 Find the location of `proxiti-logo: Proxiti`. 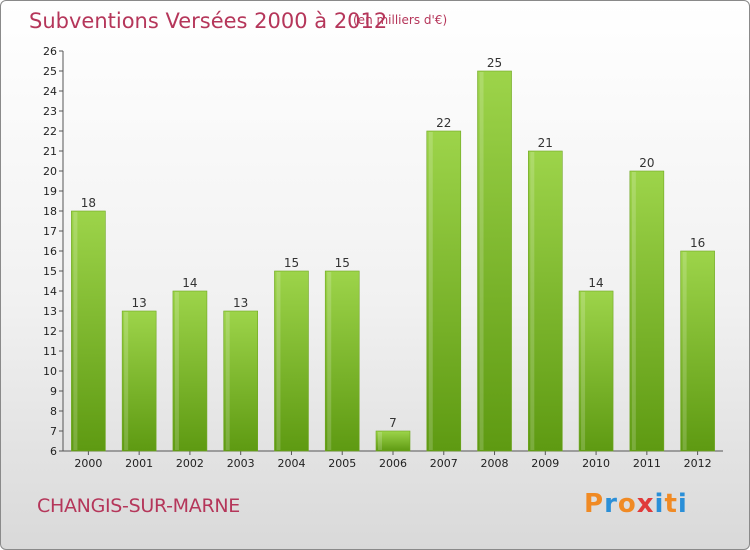

proxiti-logo: Proxiti is located at coordinates (636, 504).